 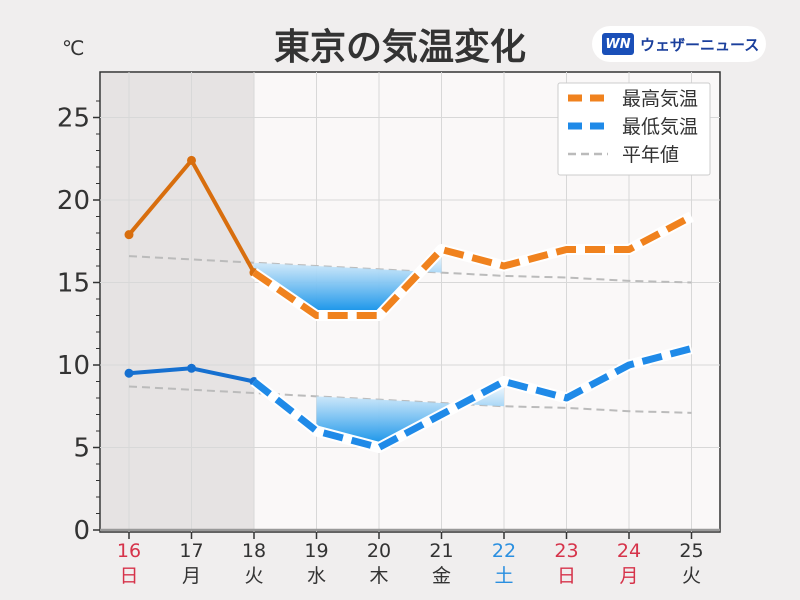 I want to click on high-temp-forecast-line, so click(x=473, y=266).